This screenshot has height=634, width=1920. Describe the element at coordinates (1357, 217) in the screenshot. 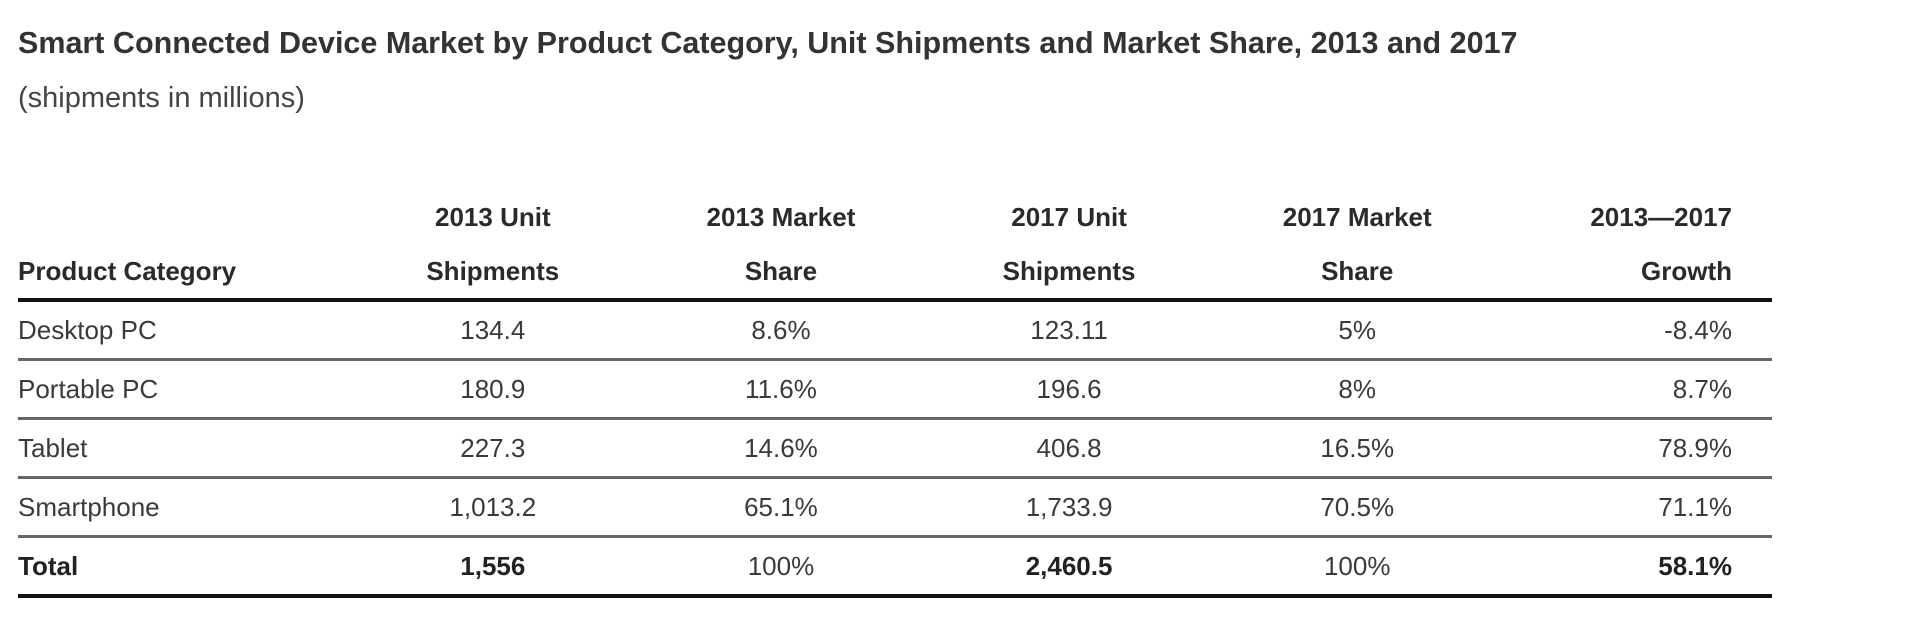

I see `header-line1: 2017 Market` at that location.